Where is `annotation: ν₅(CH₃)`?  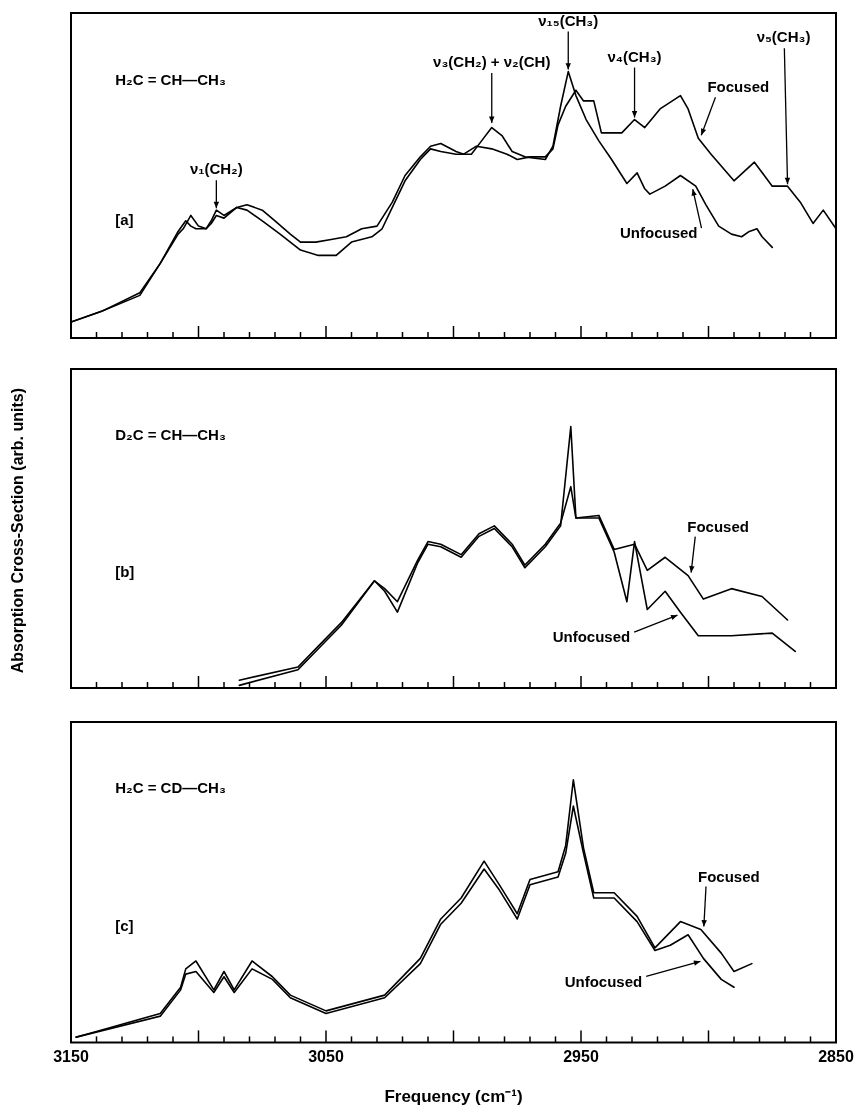
annotation: ν₅(CH₃) is located at coordinates (783, 37).